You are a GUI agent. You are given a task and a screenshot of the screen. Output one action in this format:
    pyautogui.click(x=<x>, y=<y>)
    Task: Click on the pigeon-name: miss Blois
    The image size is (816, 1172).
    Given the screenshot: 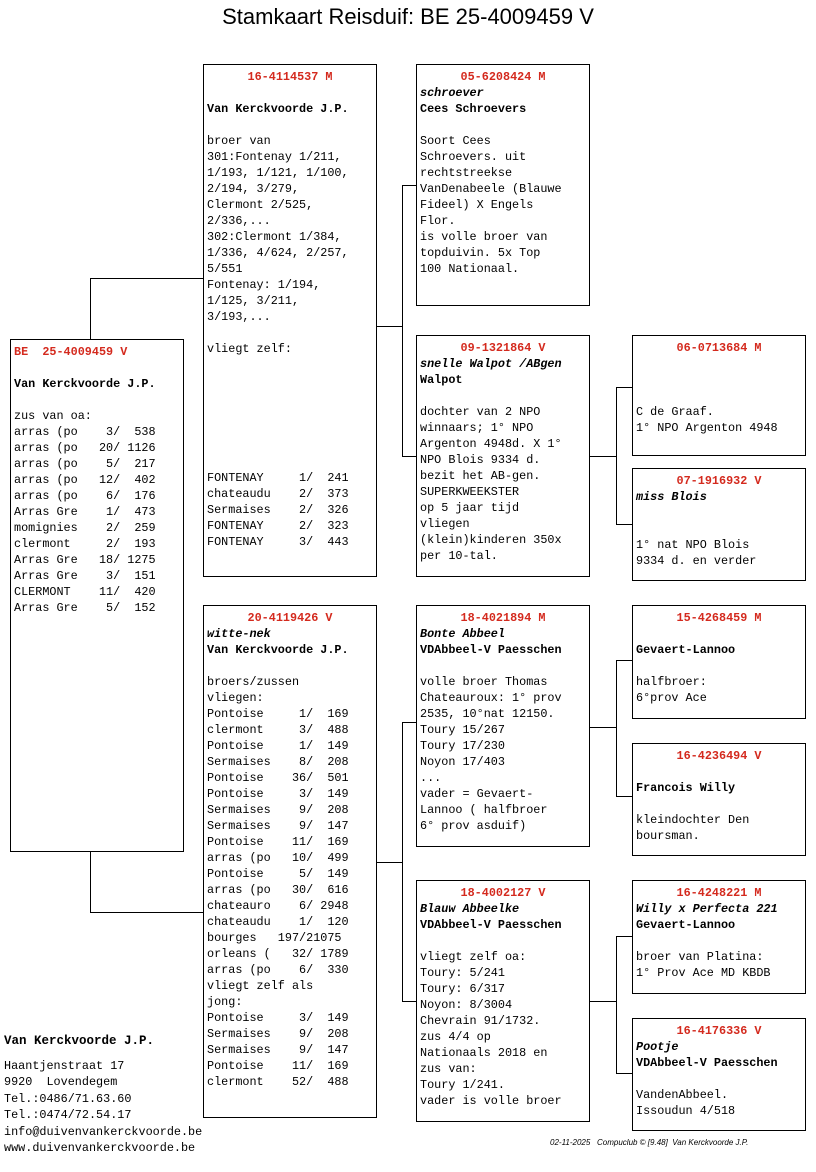 What is the action you would take?
    pyautogui.click(x=671, y=497)
    